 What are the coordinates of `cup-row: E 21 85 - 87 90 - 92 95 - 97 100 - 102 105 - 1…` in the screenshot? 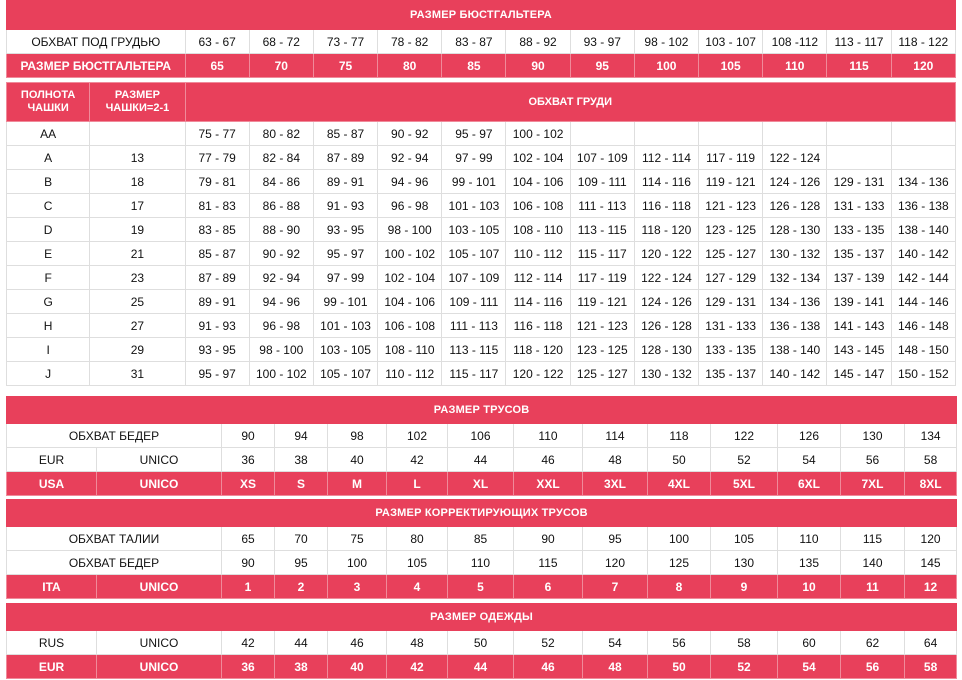 It's located at (481, 253).